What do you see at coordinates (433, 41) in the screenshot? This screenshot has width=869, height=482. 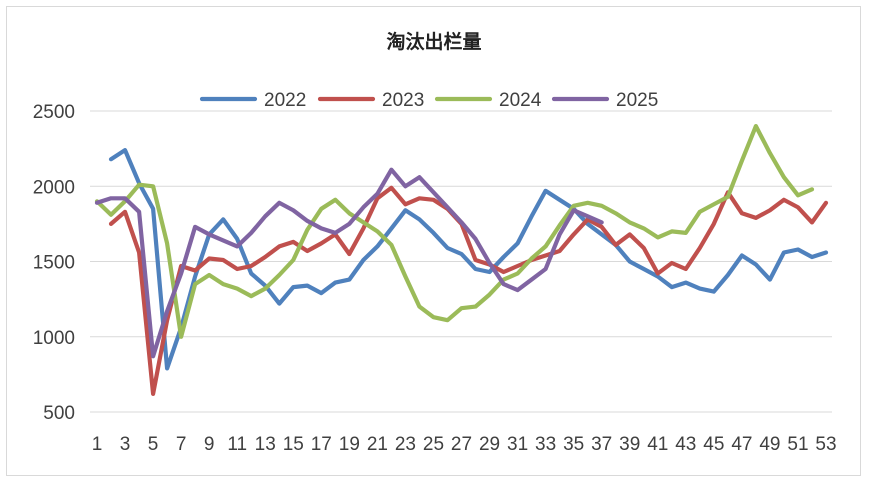 I see `chart-title: 淘汰出栏量` at bounding box center [433, 41].